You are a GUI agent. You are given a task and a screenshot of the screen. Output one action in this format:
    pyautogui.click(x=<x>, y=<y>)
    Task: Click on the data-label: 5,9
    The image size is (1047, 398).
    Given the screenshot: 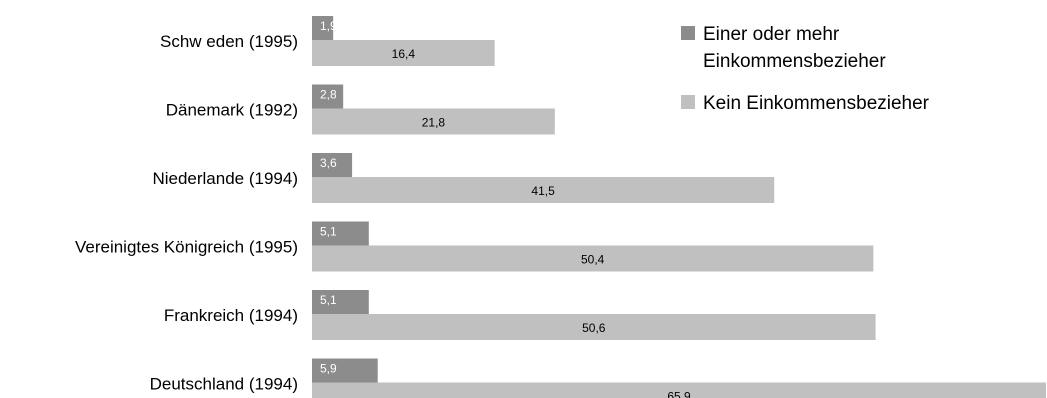 What is the action you would take?
    pyautogui.click(x=328, y=369)
    